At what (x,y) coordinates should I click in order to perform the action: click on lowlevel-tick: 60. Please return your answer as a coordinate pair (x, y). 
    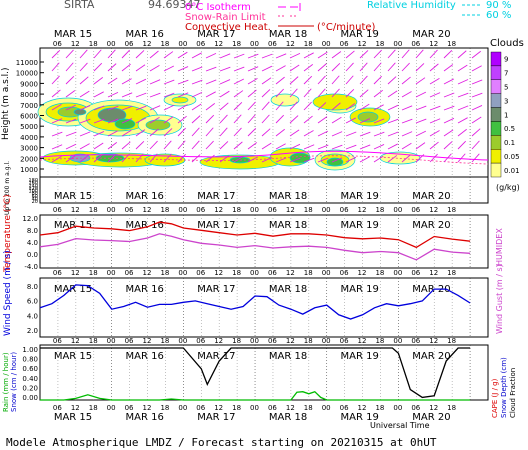
    Looking at the image, I should click on (35, 197).